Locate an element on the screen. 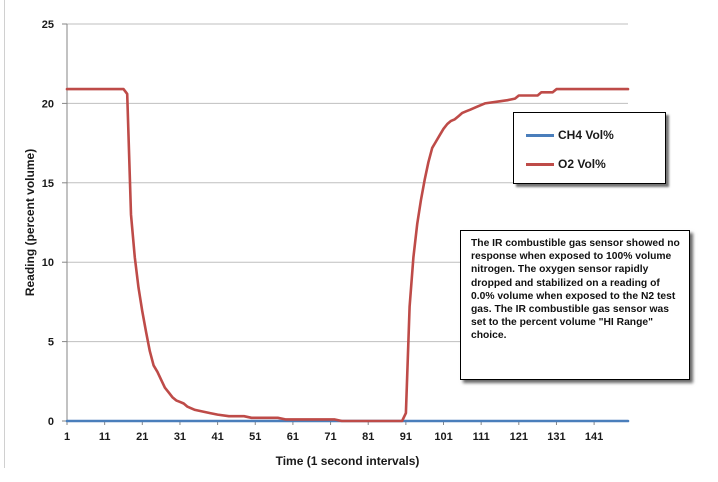 The height and width of the screenshot is (482, 718). x-tick-label: 101 is located at coordinates (443, 437).